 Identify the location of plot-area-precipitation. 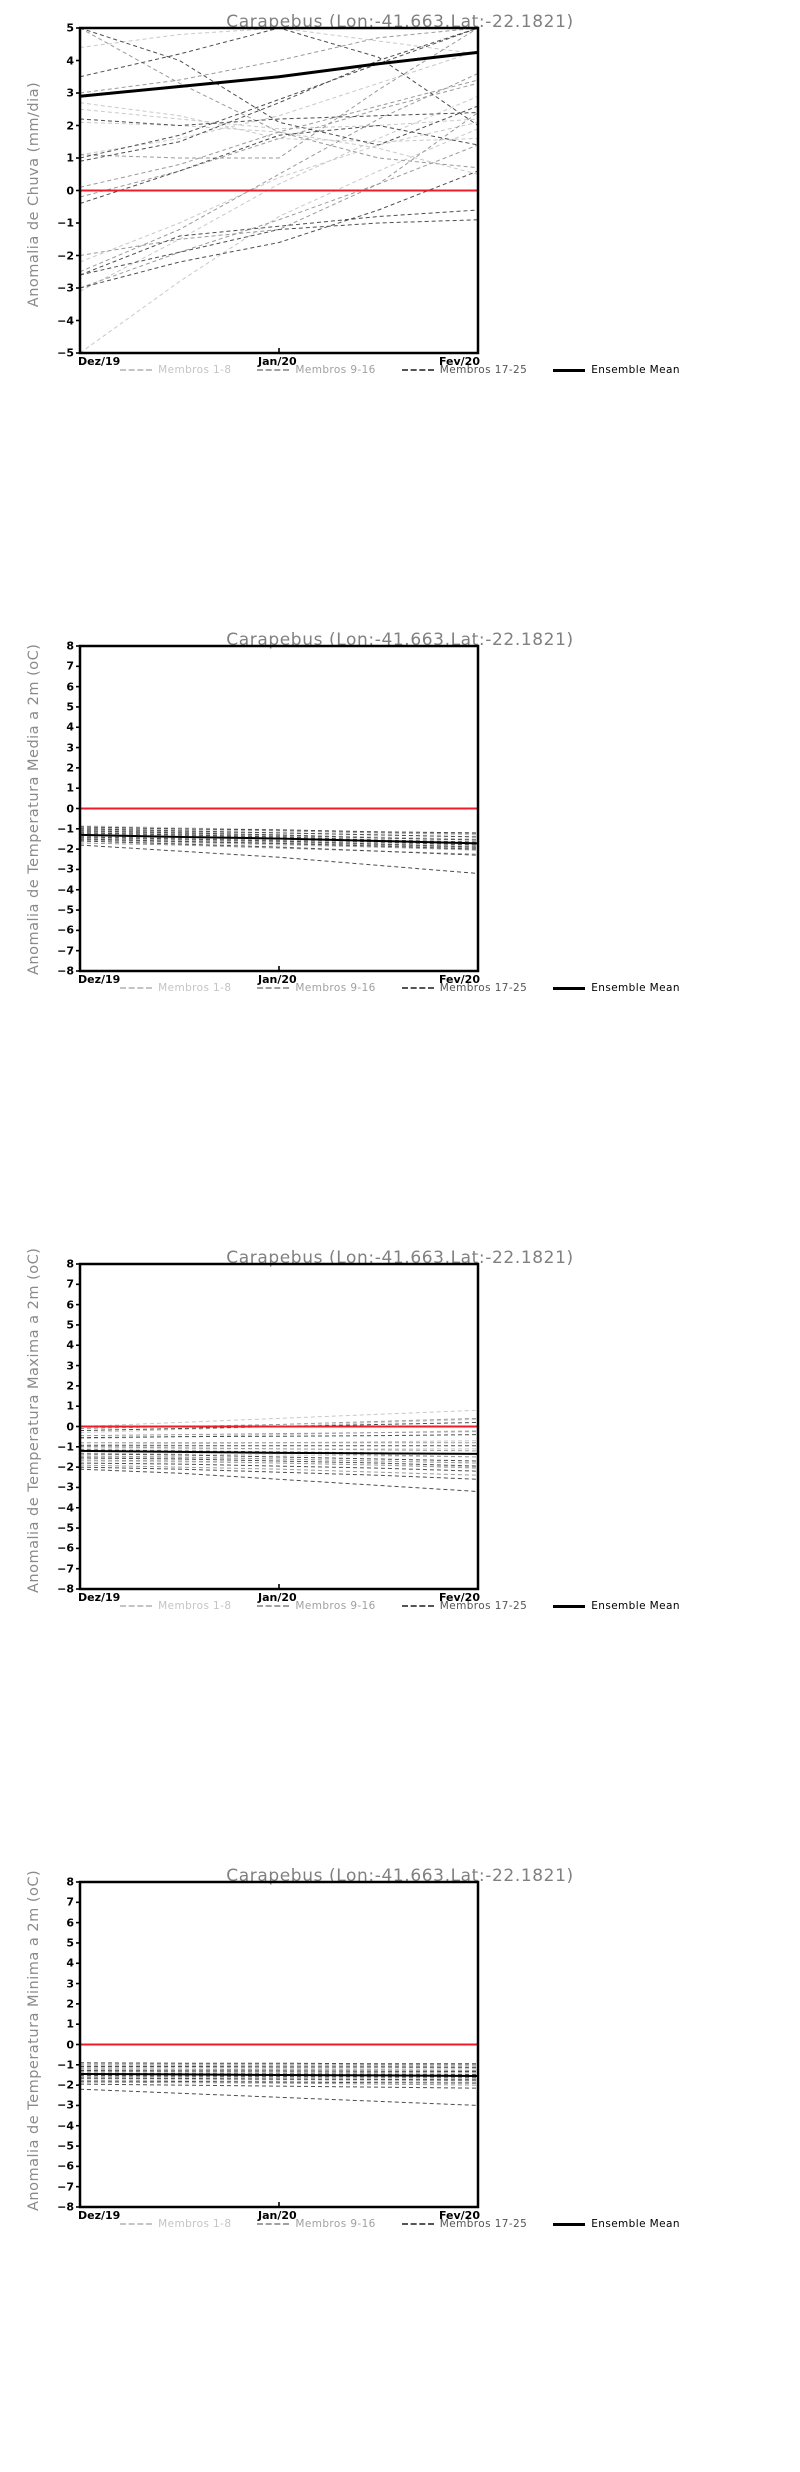
(278, 190).